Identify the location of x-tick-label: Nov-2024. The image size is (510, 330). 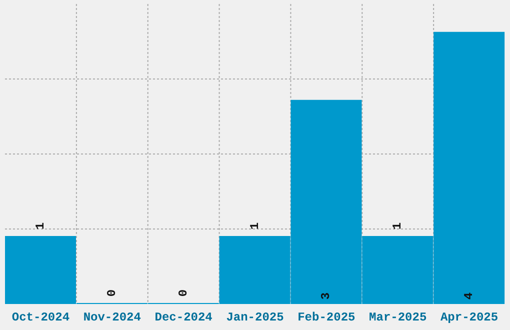
(112, 317).